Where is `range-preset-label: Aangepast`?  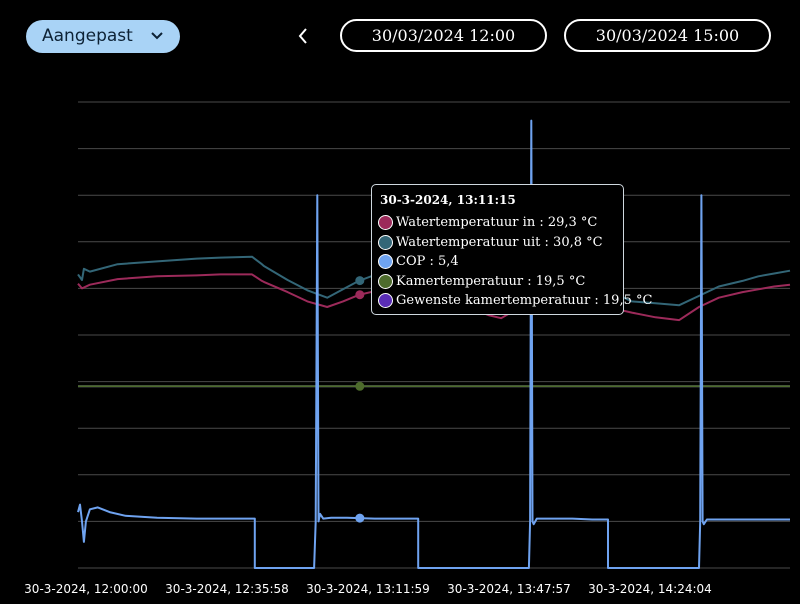 range-preset-label: Aangepast is located at coordinates (87, 36).